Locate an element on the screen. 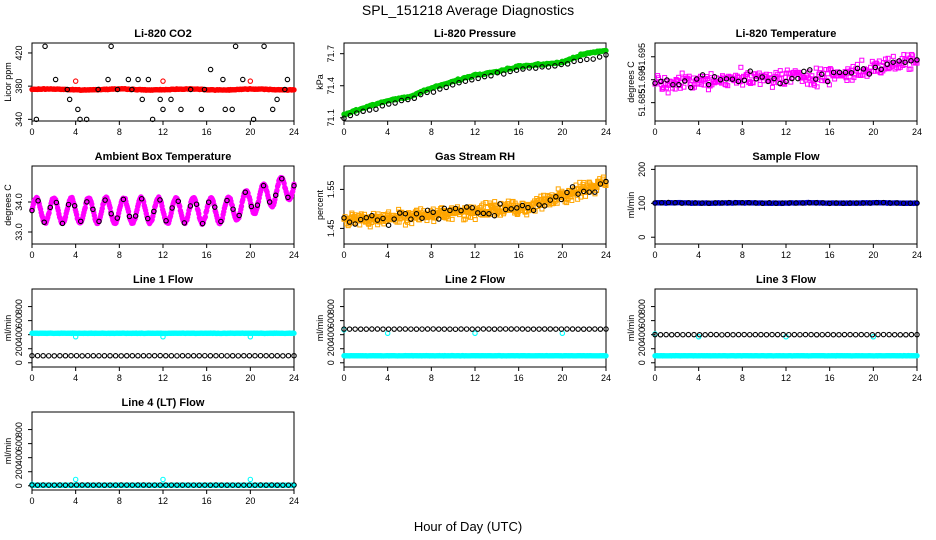 Image resolution: width=936 pixels, height=540 pixels. panel-title: Line 1 Flow is located at coordinates (163, 280).